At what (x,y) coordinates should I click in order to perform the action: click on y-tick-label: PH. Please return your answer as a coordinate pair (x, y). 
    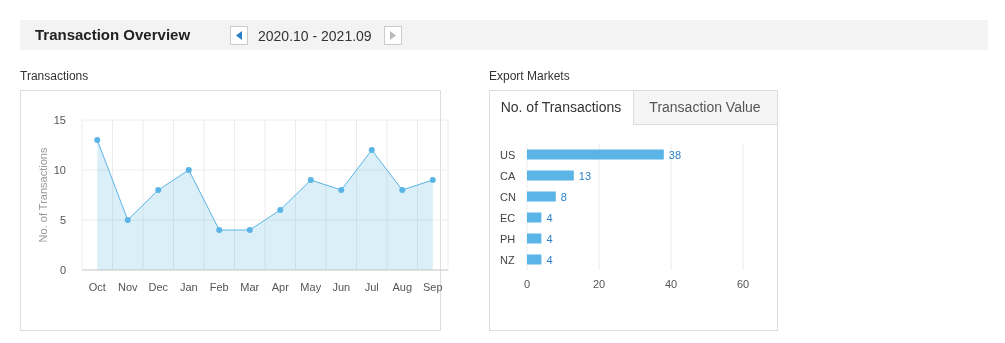
    Looking at the image, I should click on (508, 238).